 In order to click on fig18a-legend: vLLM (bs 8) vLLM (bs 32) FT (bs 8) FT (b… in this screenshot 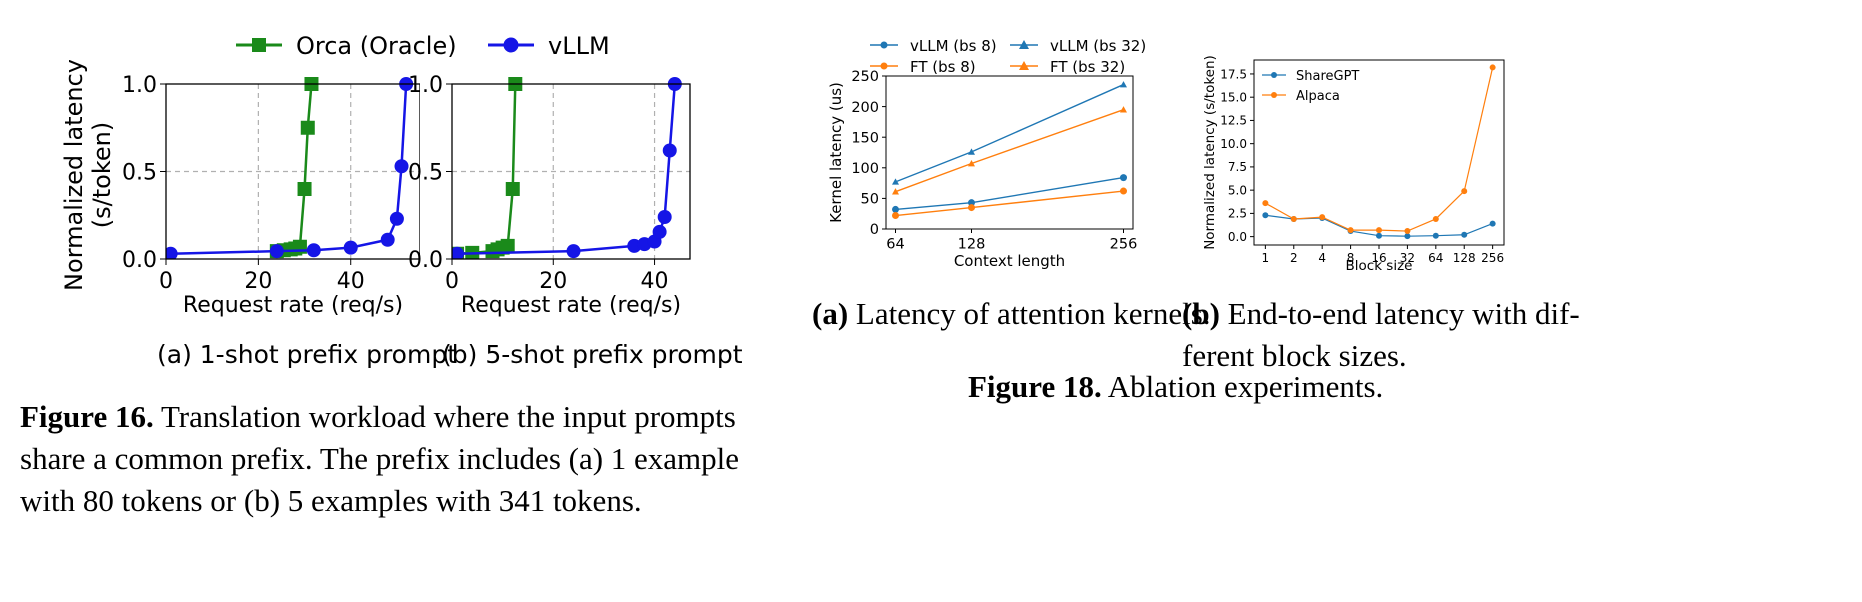, I will do `click(1008, 56)`.